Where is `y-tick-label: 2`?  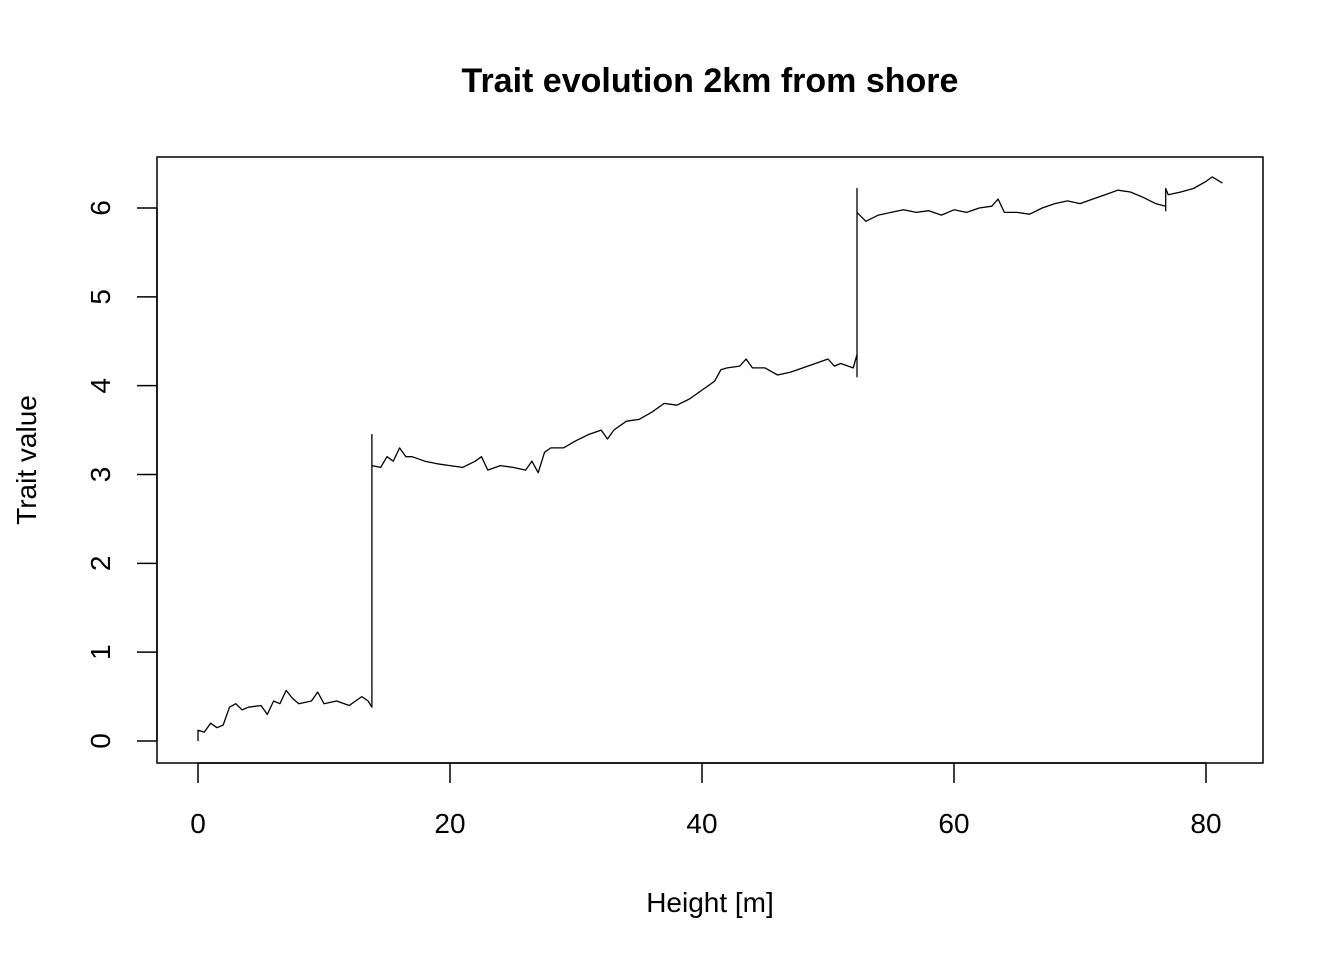
y-tick-label: 2 is located at coordinates (100, 564).